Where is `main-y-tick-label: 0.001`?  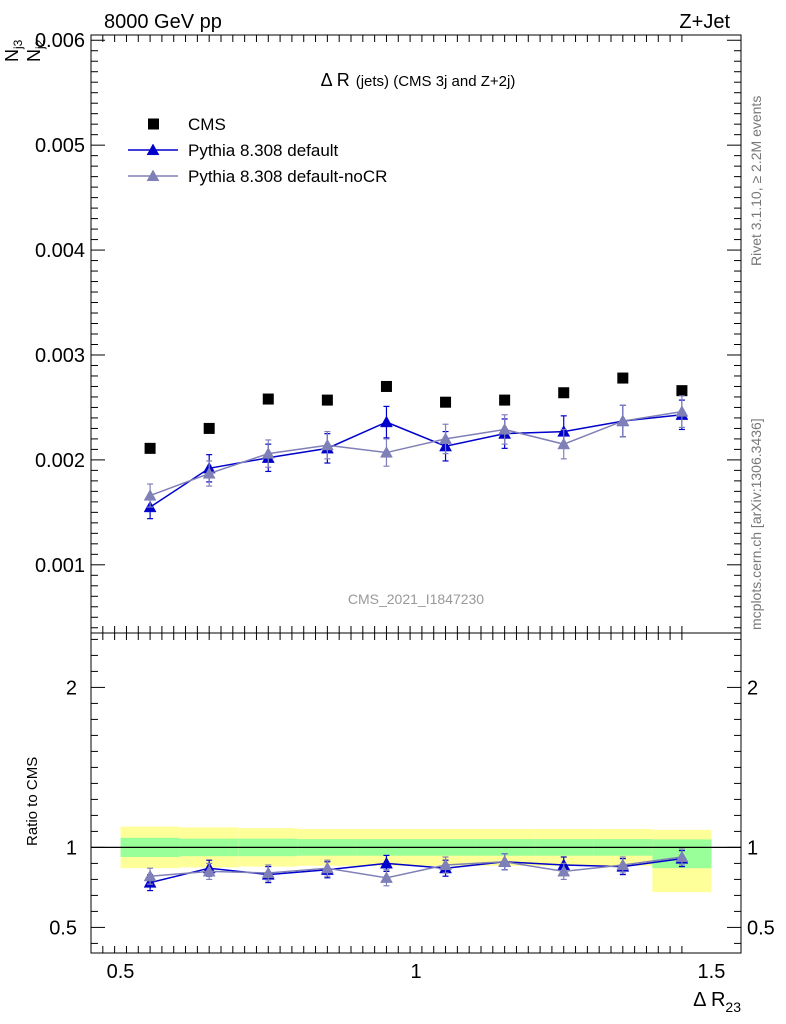
main-y-tick-label: 0.001 is located at coordinates (60, 566).